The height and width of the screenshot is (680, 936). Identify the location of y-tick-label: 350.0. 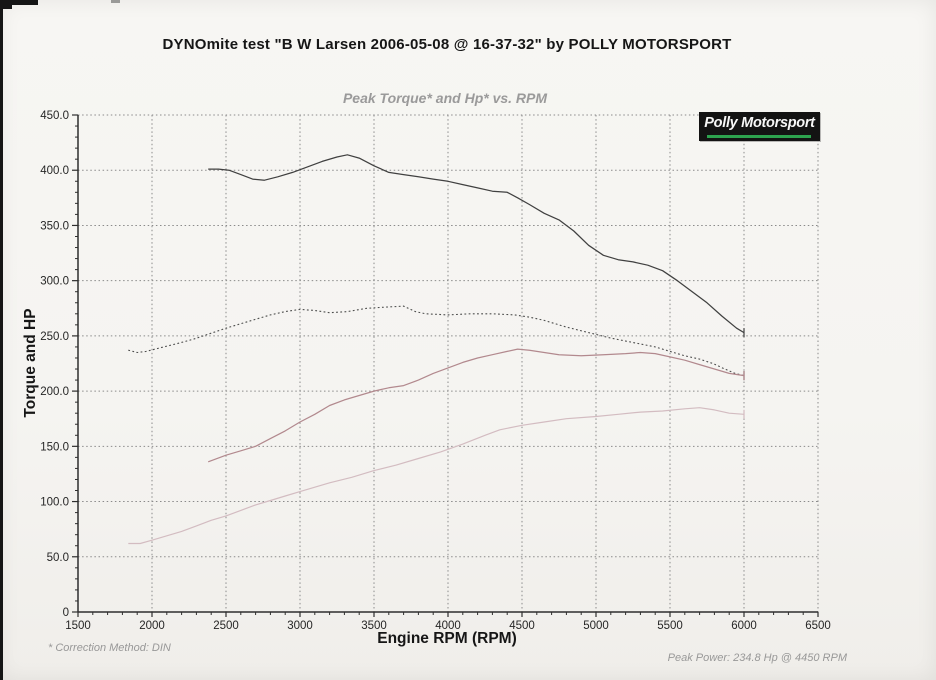
(54, 226).